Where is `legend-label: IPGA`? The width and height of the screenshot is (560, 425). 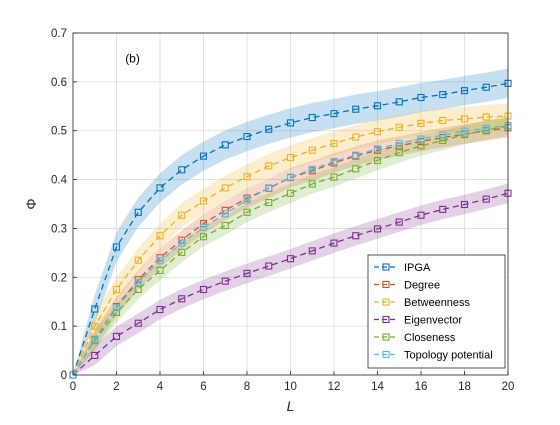
legend-label: IPGA is located at coordinates (417, 268).